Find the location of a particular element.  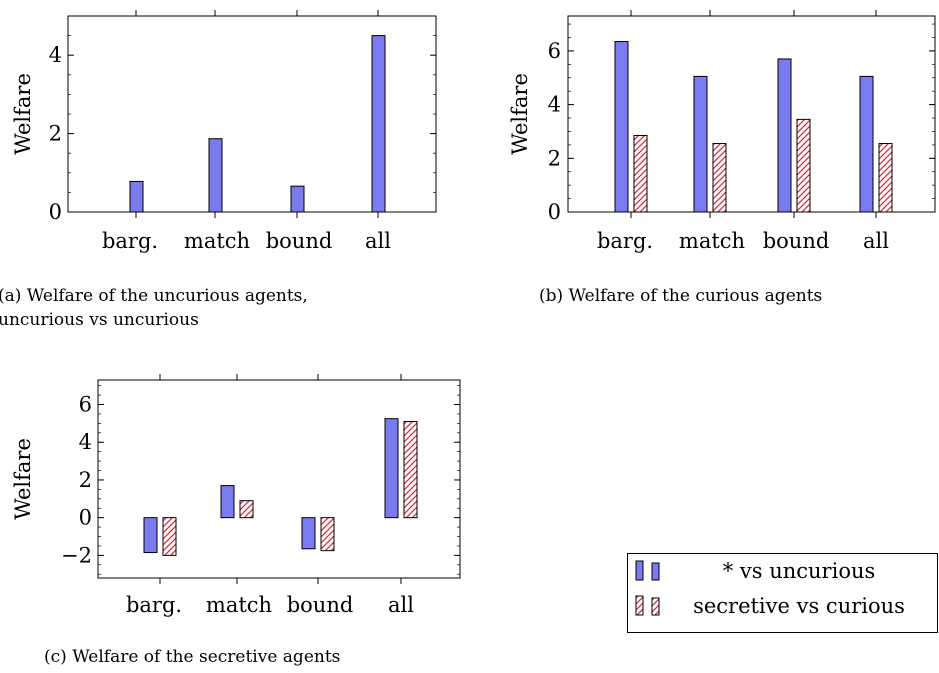

bar-b-series1-match is located at coordinates (700, 144).